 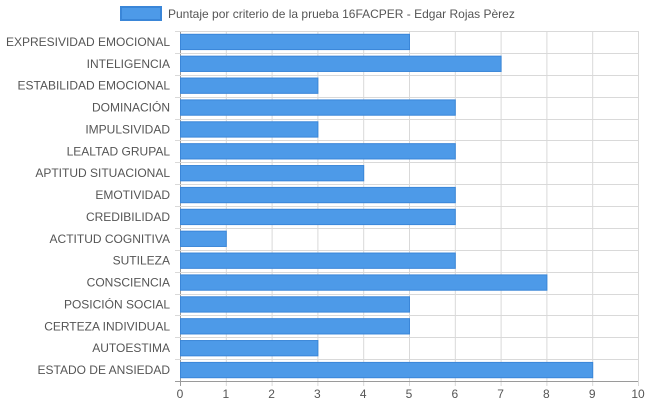 What do you see at coordinates (119, 151) in the screenshot?
I see `y-tick-label: LEALTAD GRUPAL` at bounding box center [119, 151].